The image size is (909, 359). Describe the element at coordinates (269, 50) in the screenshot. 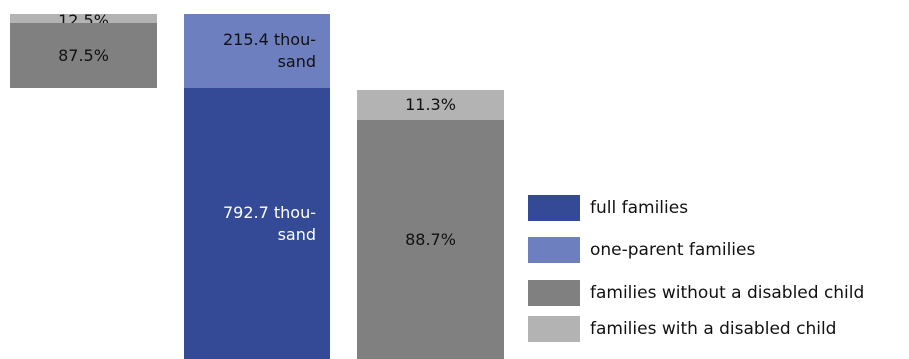

I see `bar-0-label-one-parent-families: 215.4 thou-sand` at that location.